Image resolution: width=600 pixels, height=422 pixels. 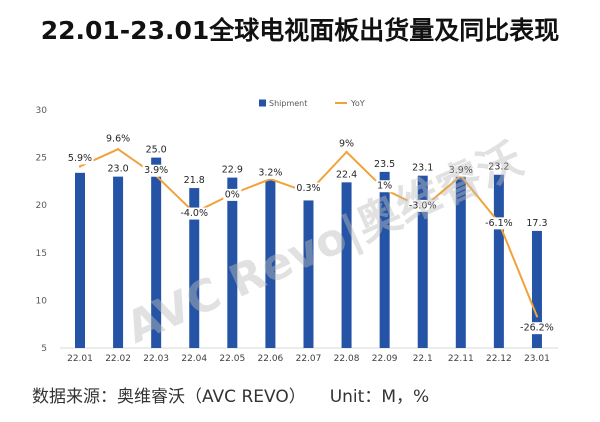 What do you see at coordinates (537, 359) in the screenshot?
I see `x-tick-label: 23.01` at bounding box center [537, 359].